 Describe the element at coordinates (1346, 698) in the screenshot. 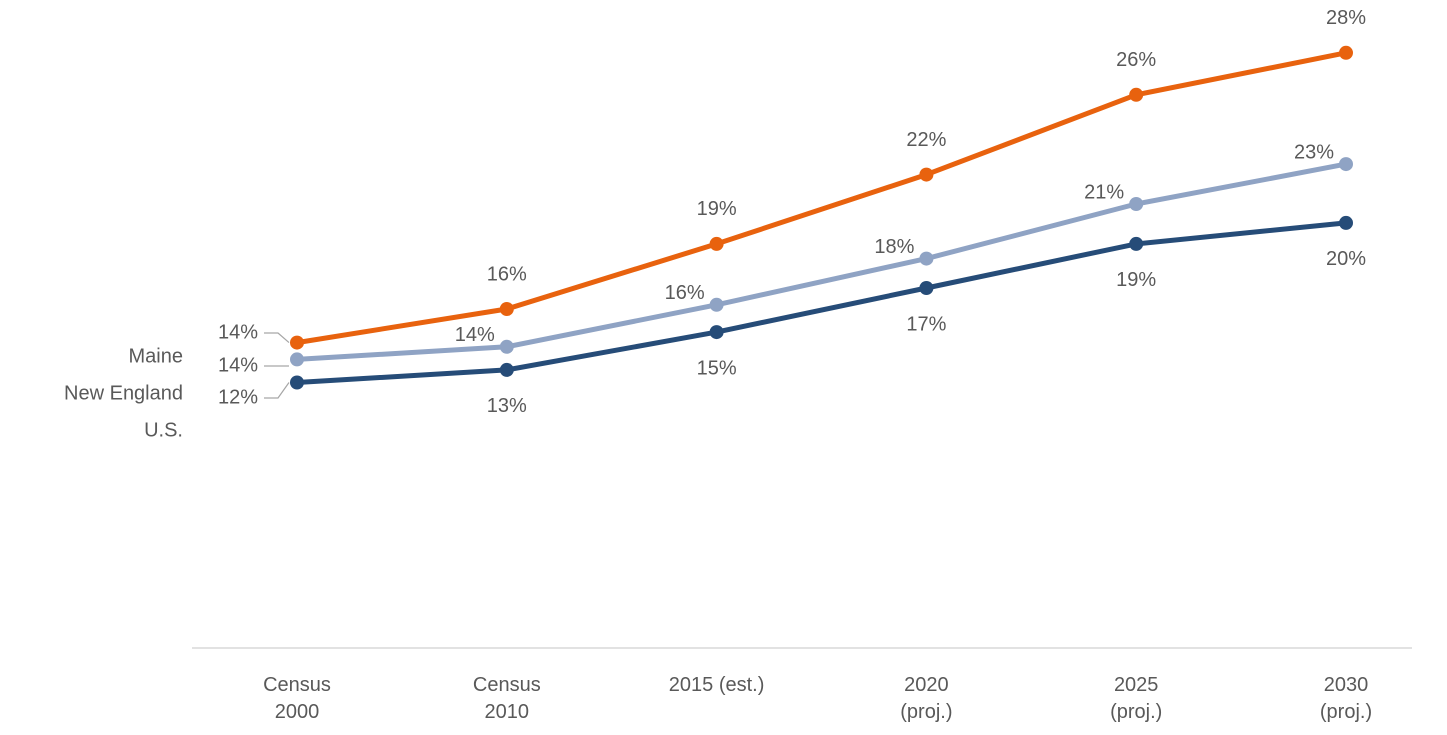

I see `x-tick-label: 2030 (proj.)` at that location.